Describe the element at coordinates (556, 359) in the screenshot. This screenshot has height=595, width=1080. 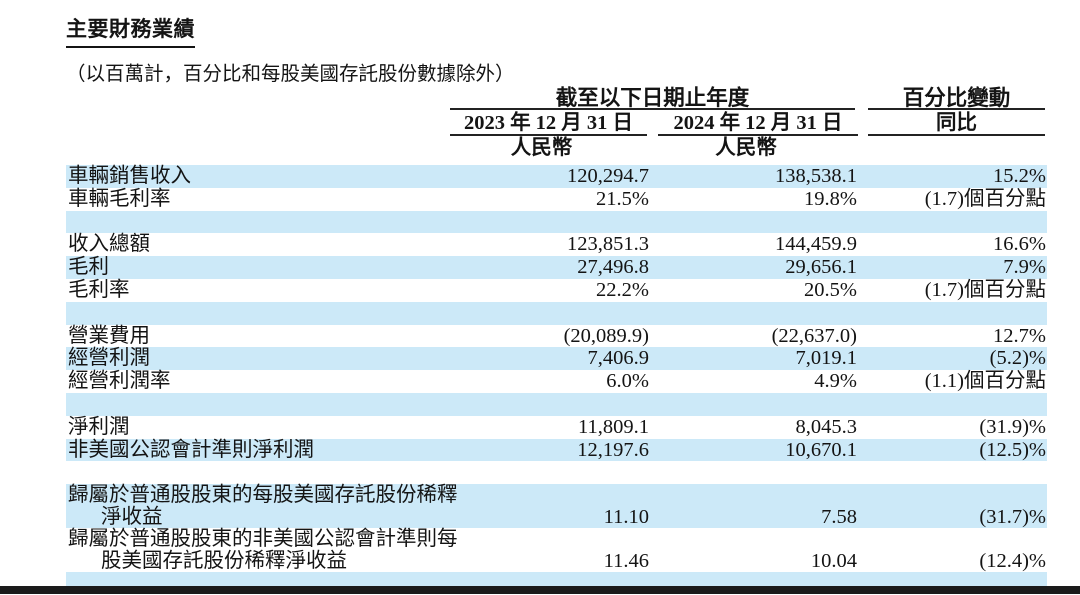
I see `table-row: 經營利潤 7,406.9 7,019.1 (5.2)%` at that location.